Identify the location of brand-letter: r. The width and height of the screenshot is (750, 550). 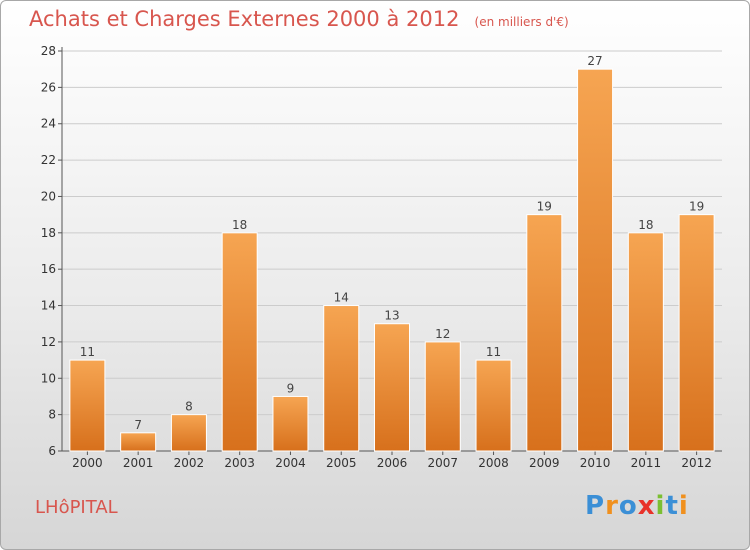
(612, 506).